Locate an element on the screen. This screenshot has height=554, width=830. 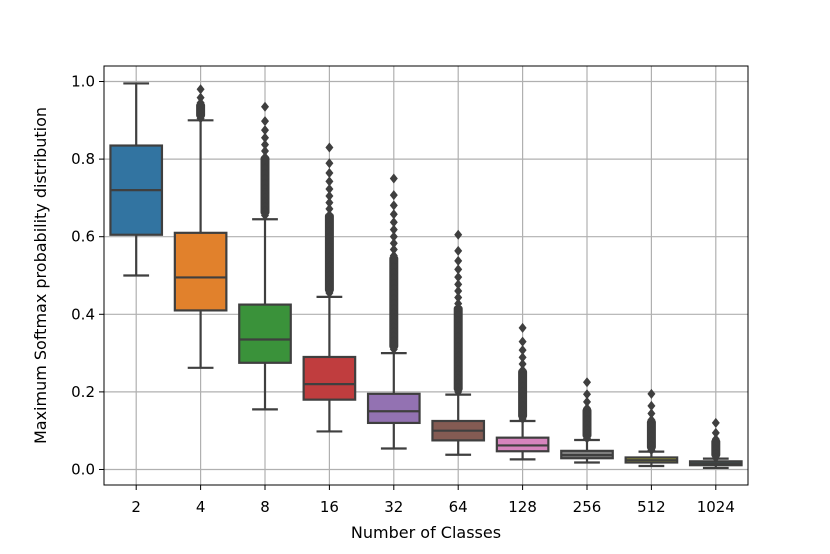
x-tick-label: 8 is located at coordinates (265, 507).